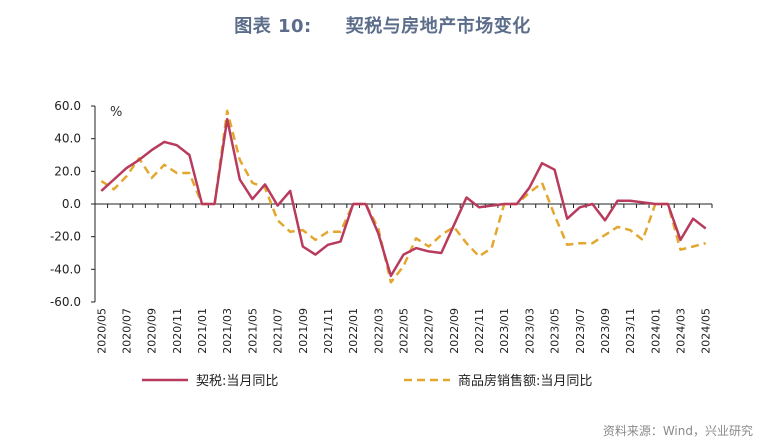 The width and height of the screenshot is (765, 448). Describe the element at coordinates (677, 431) in the screenshot. I see `source-note: 资料来源：Wind，兴业研究` at that location.